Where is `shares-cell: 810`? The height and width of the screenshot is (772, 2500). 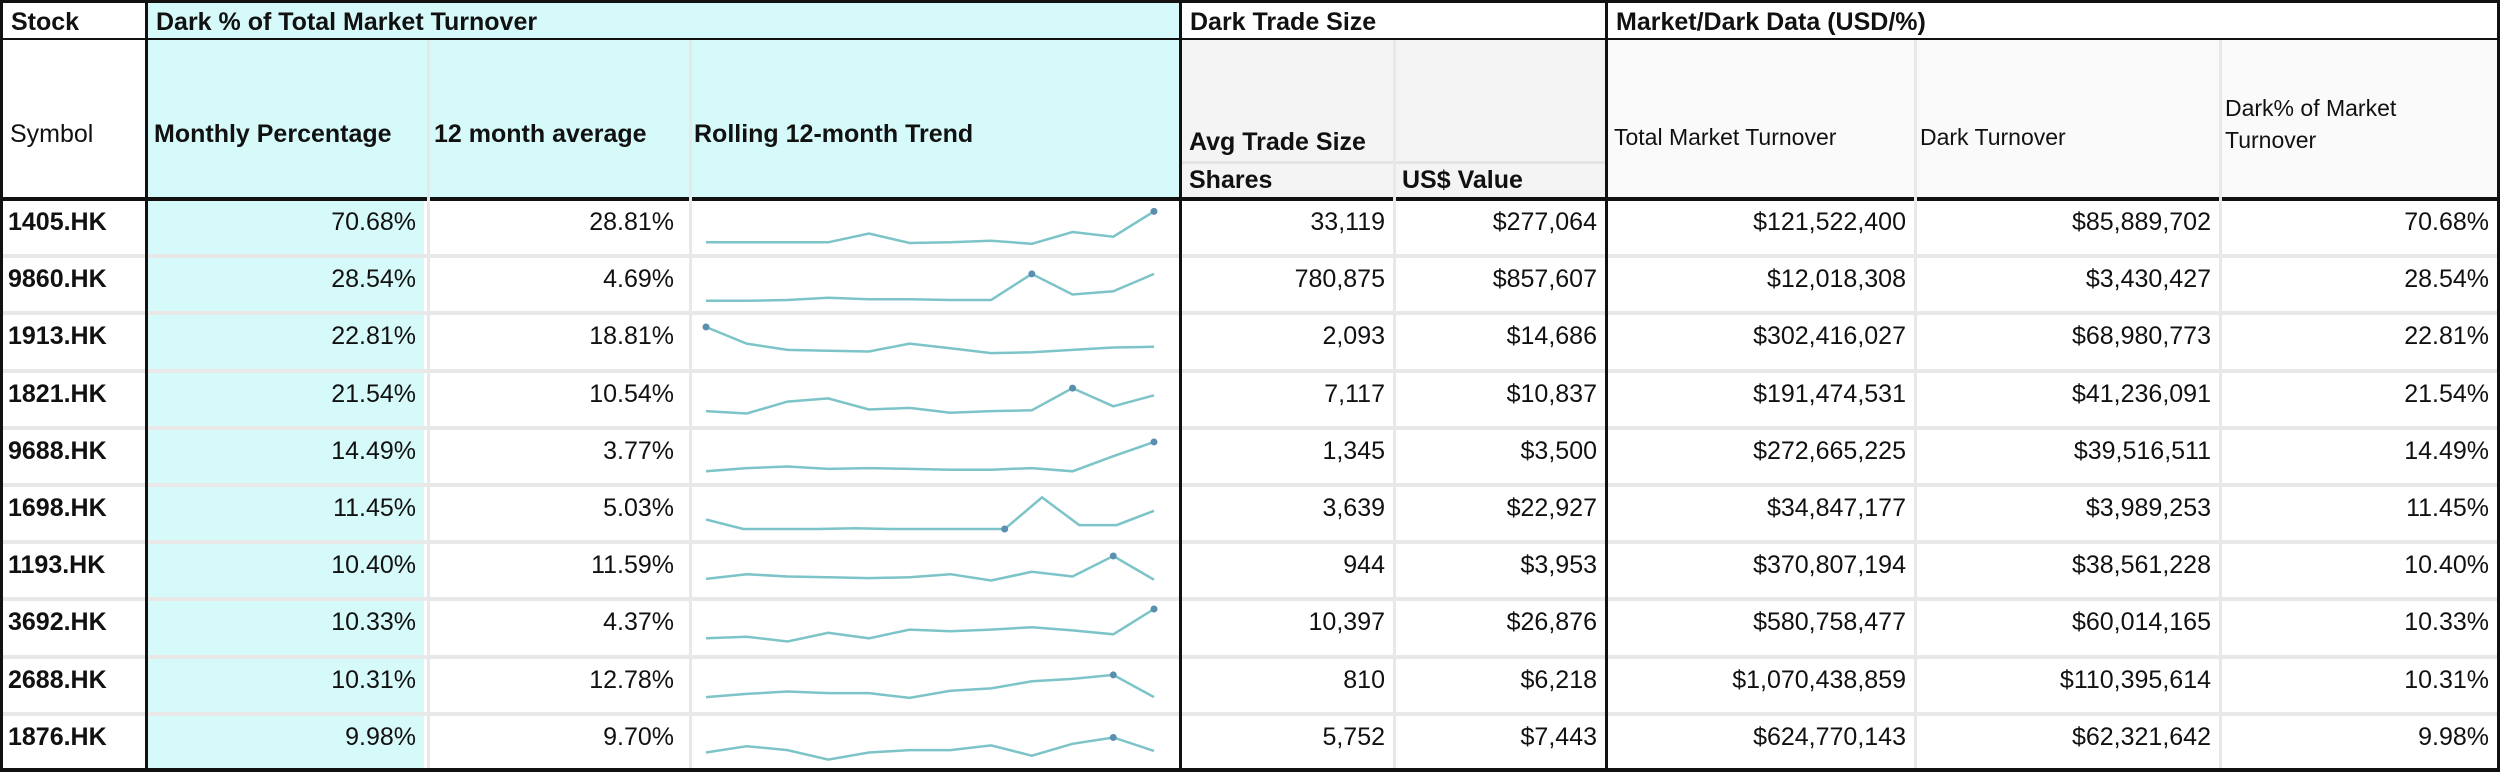
shares-cell: 810 is located at coordinates (1364, 679).